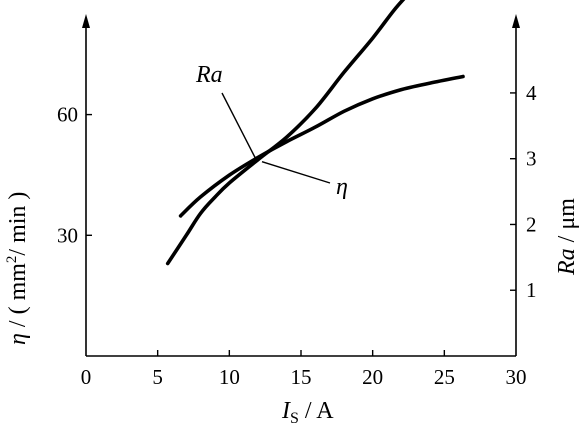 The width and height of the screenshot is (579, 427). I want to click on eta-series-label: η, so click(342, 187).